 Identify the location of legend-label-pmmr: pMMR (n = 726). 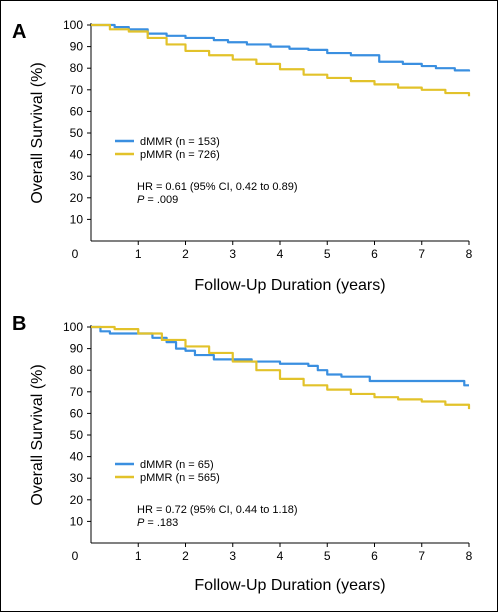
(180, 155).